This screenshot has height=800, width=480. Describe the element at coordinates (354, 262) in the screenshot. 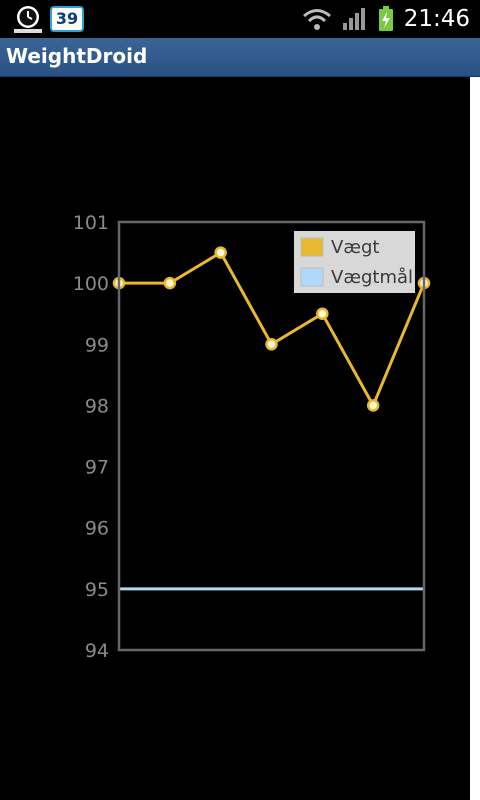

I see `legend: Vægt Vægtmål` at that location.